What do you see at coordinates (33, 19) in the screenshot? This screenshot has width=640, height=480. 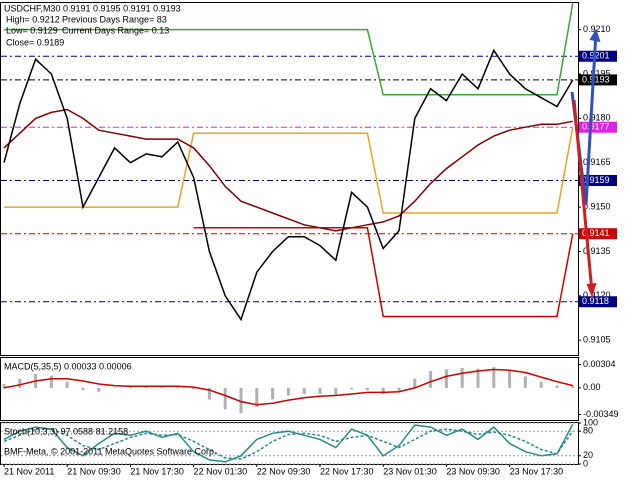 I see `header-text: High= 0.9212` at bounding box center [33, 19].